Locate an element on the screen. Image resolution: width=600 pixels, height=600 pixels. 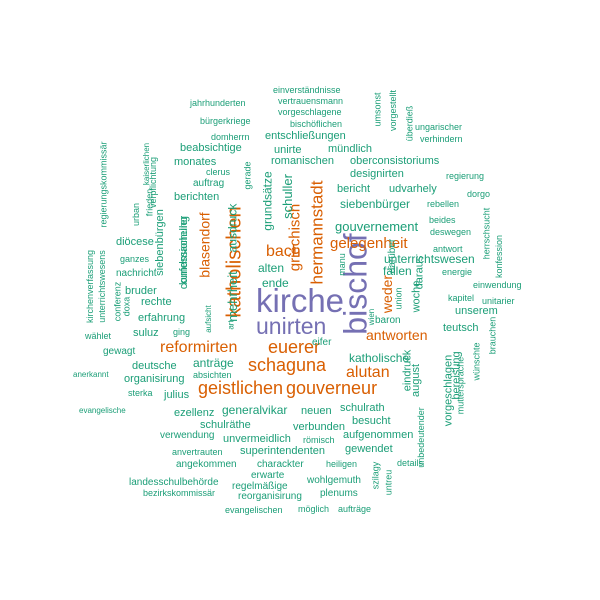
word-bruder: bruder is located at coordinates (141, 291).